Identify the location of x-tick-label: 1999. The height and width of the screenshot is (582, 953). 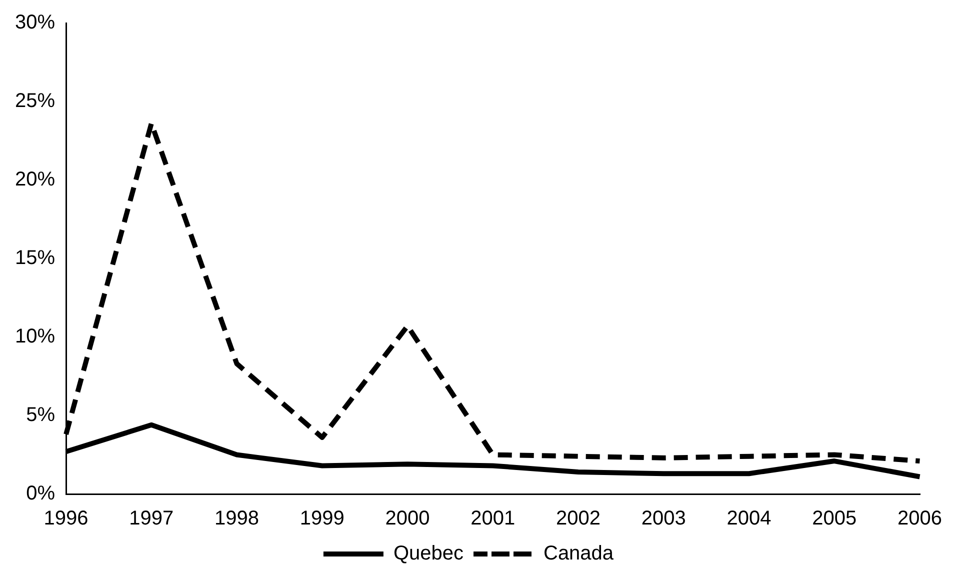
(322, 519).